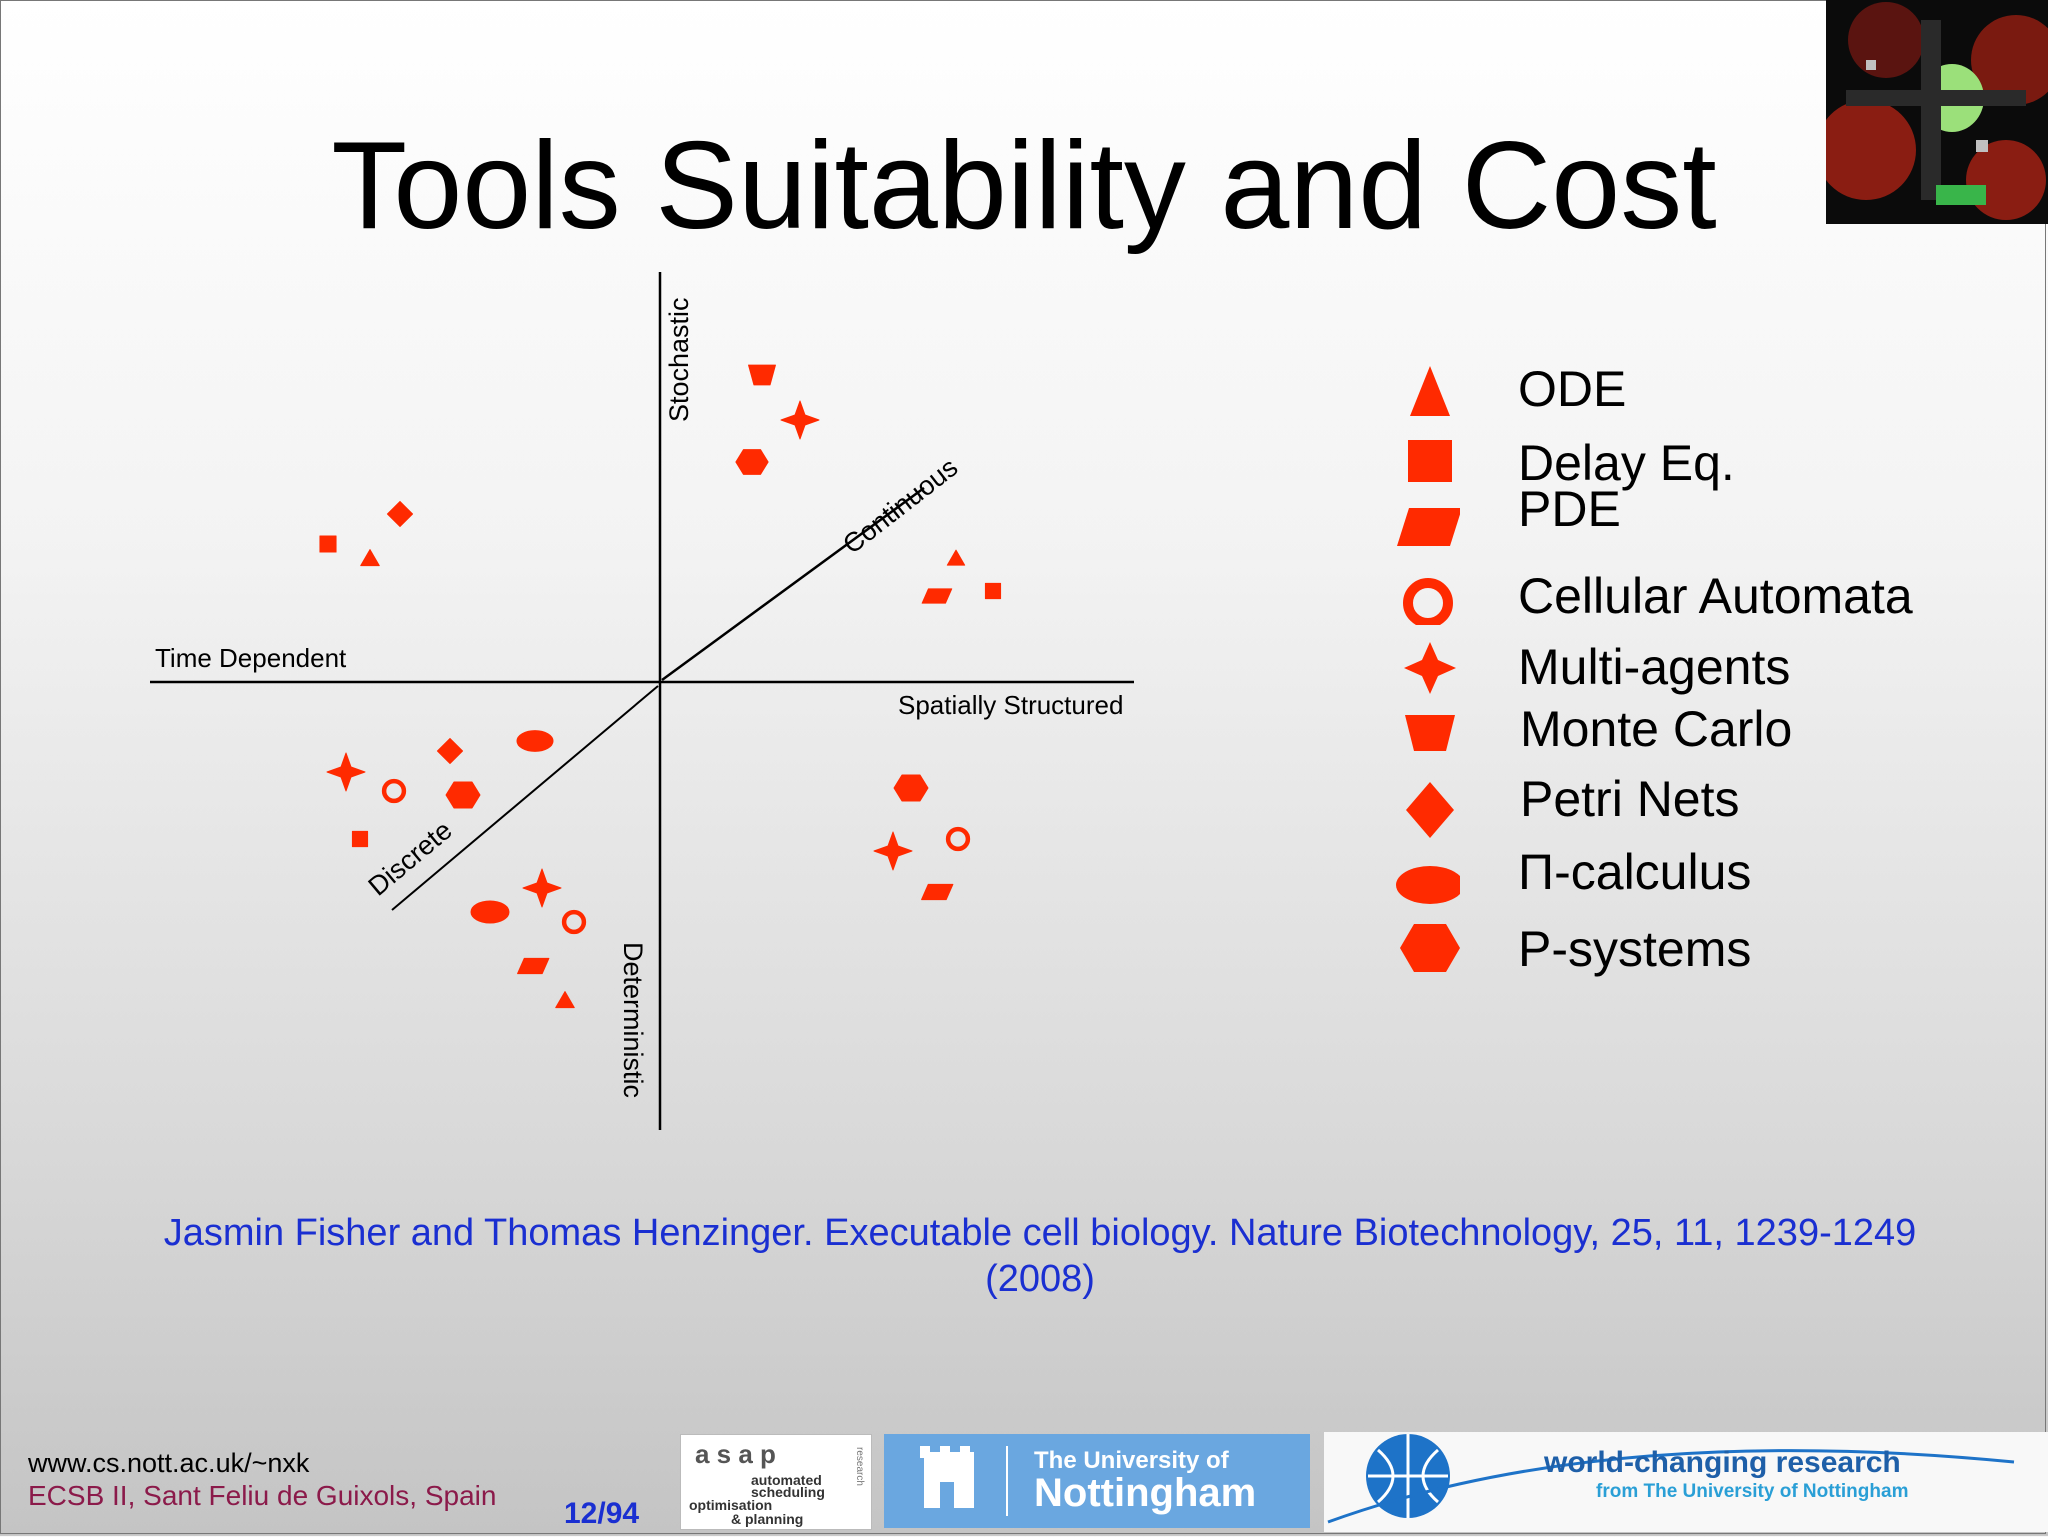 The height and width of the screenshot is (1537, 2048). What do you see at coordinates (1430, 810) in the screenshot?
I see `diamond-icon` at bounding box center [1430, 810].